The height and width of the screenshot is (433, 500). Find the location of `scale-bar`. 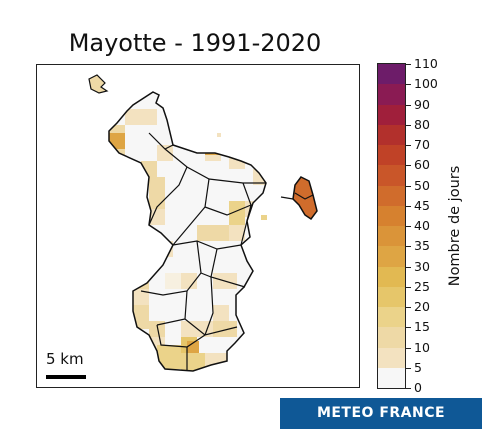

scale-bar is located at coordinates (66, 377).